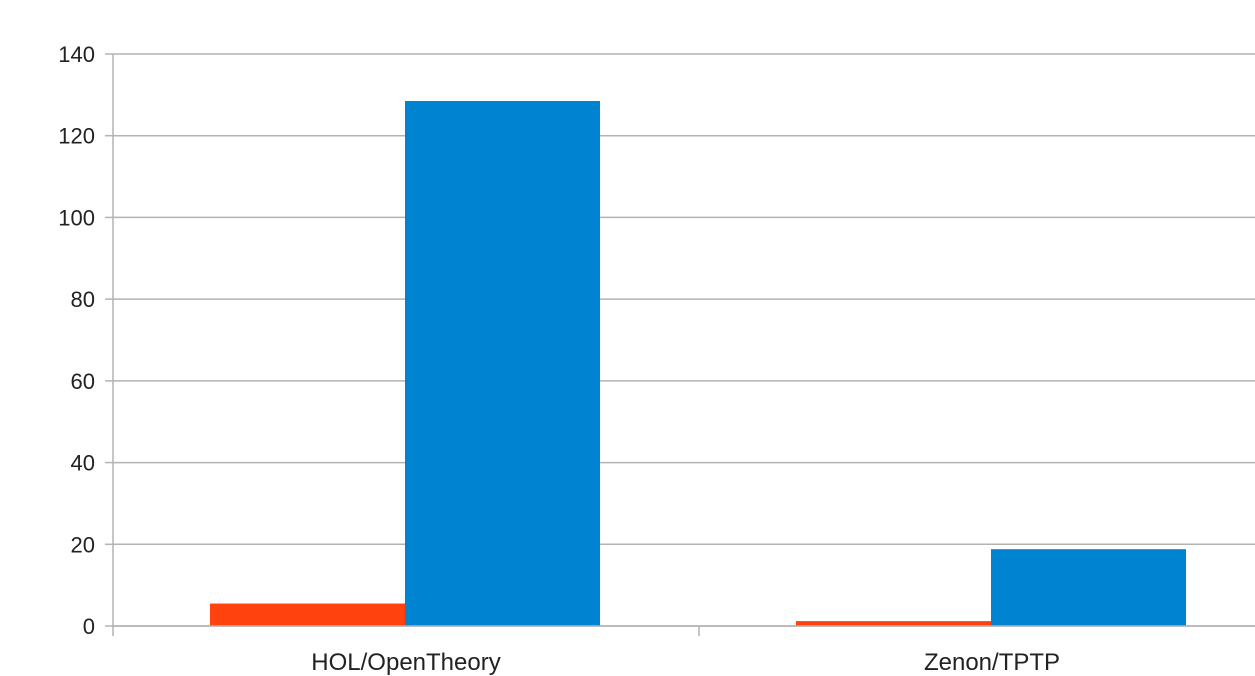  I want to click on y-tick-label: 120, so click(76, 136).